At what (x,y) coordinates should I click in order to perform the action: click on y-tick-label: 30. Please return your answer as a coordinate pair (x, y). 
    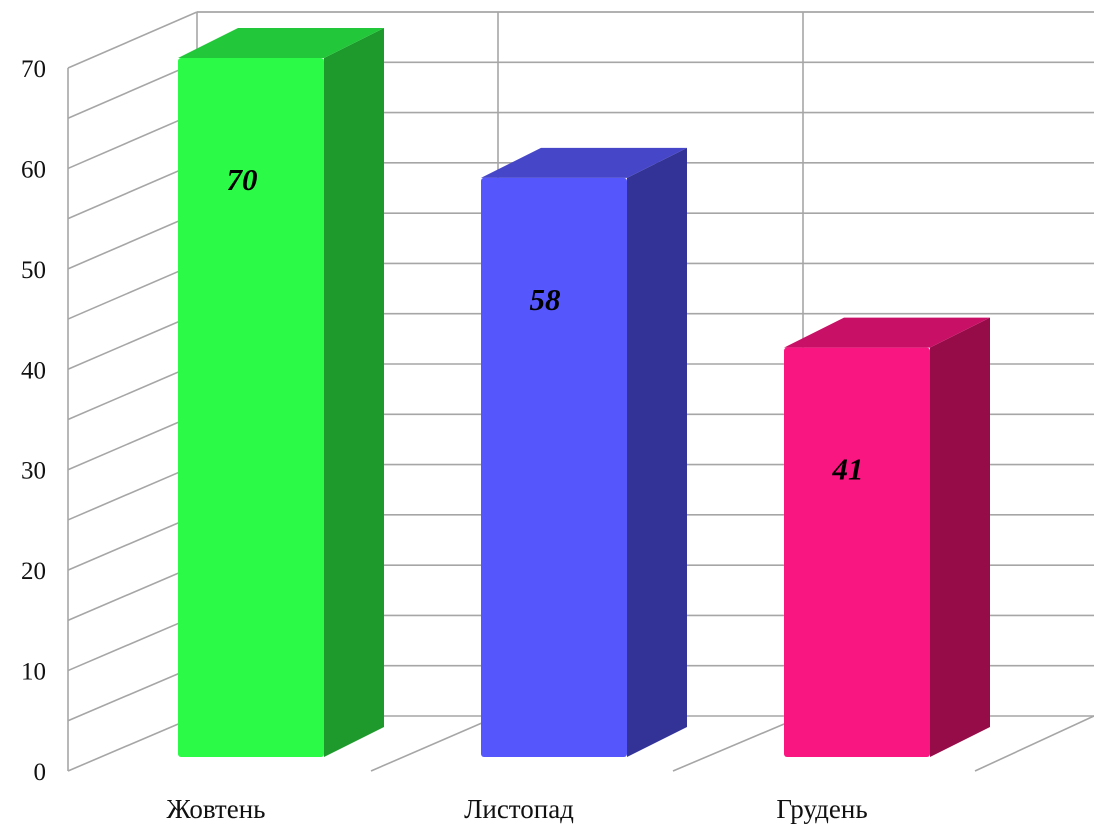
    Looking at the image, I should click on (33, 471).